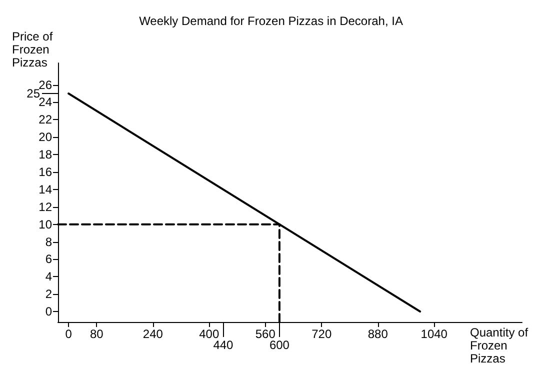 This screenshot has height=375, width=542. Describe the element at coordinates (265, 334) in the screenshot. I see `x-tick-label: 560` at that location.